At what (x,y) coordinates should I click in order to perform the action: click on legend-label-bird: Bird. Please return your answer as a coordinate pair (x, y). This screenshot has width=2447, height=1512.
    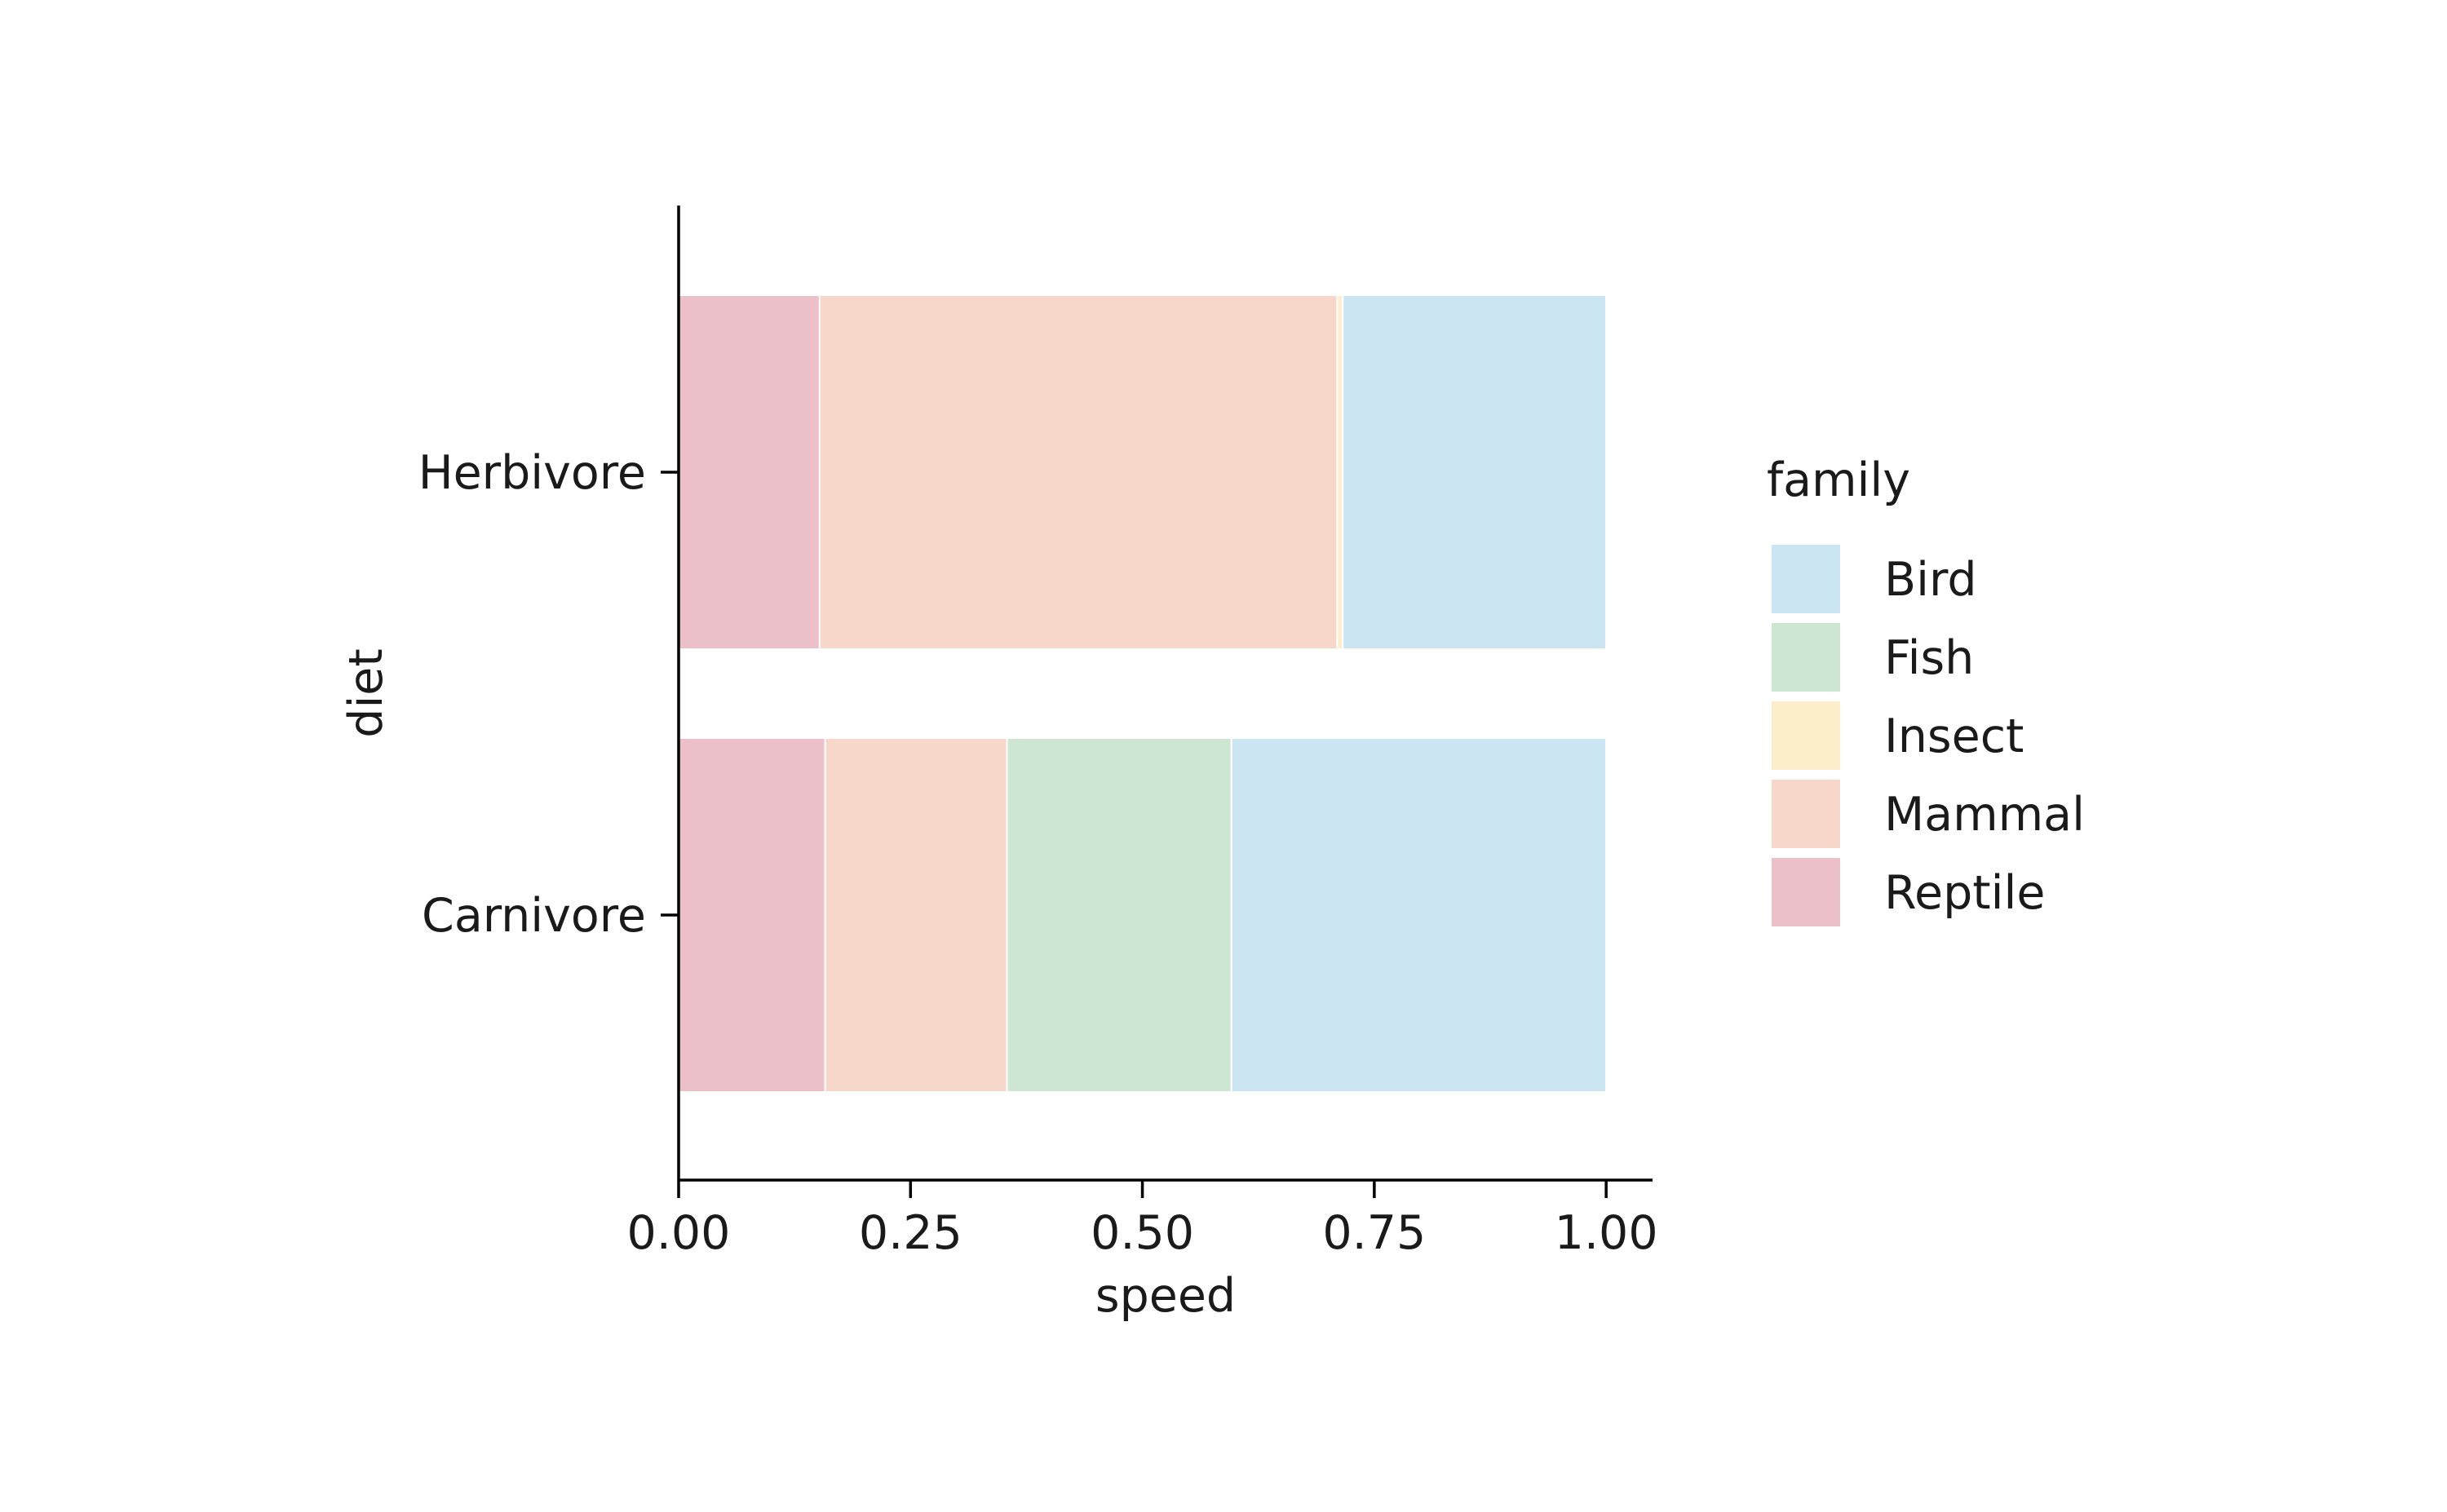
    Looking at the image, I should click on (1930, 580).